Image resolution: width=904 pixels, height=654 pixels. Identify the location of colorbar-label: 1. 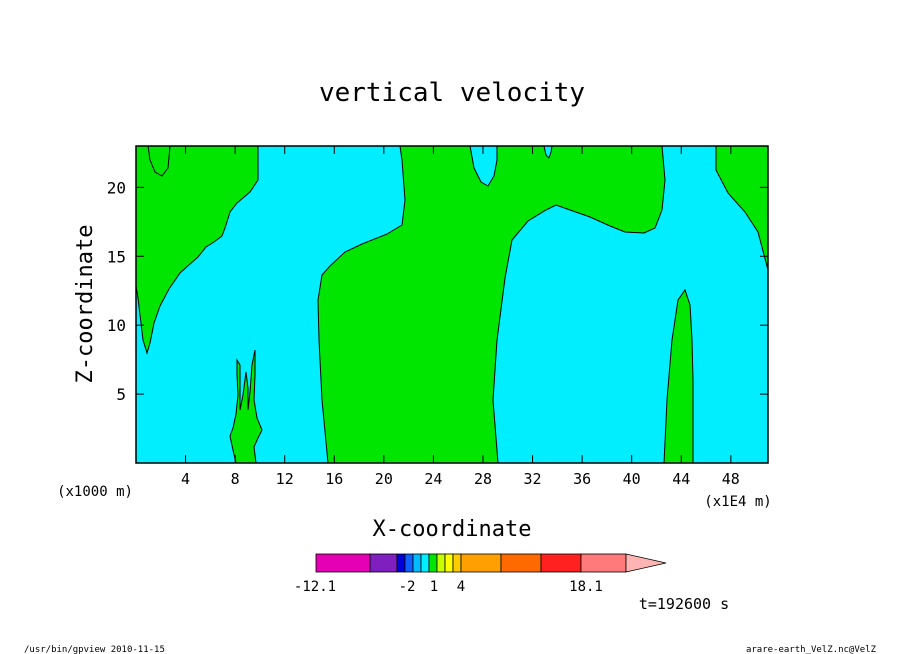
(434, 587).